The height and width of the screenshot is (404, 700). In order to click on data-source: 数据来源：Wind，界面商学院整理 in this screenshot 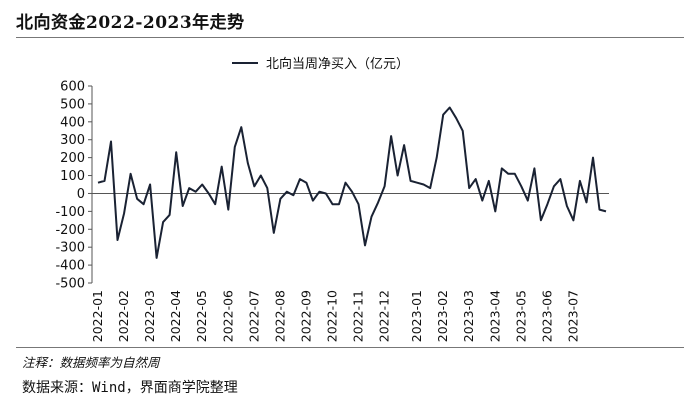, I will do `click(130, 388)`.